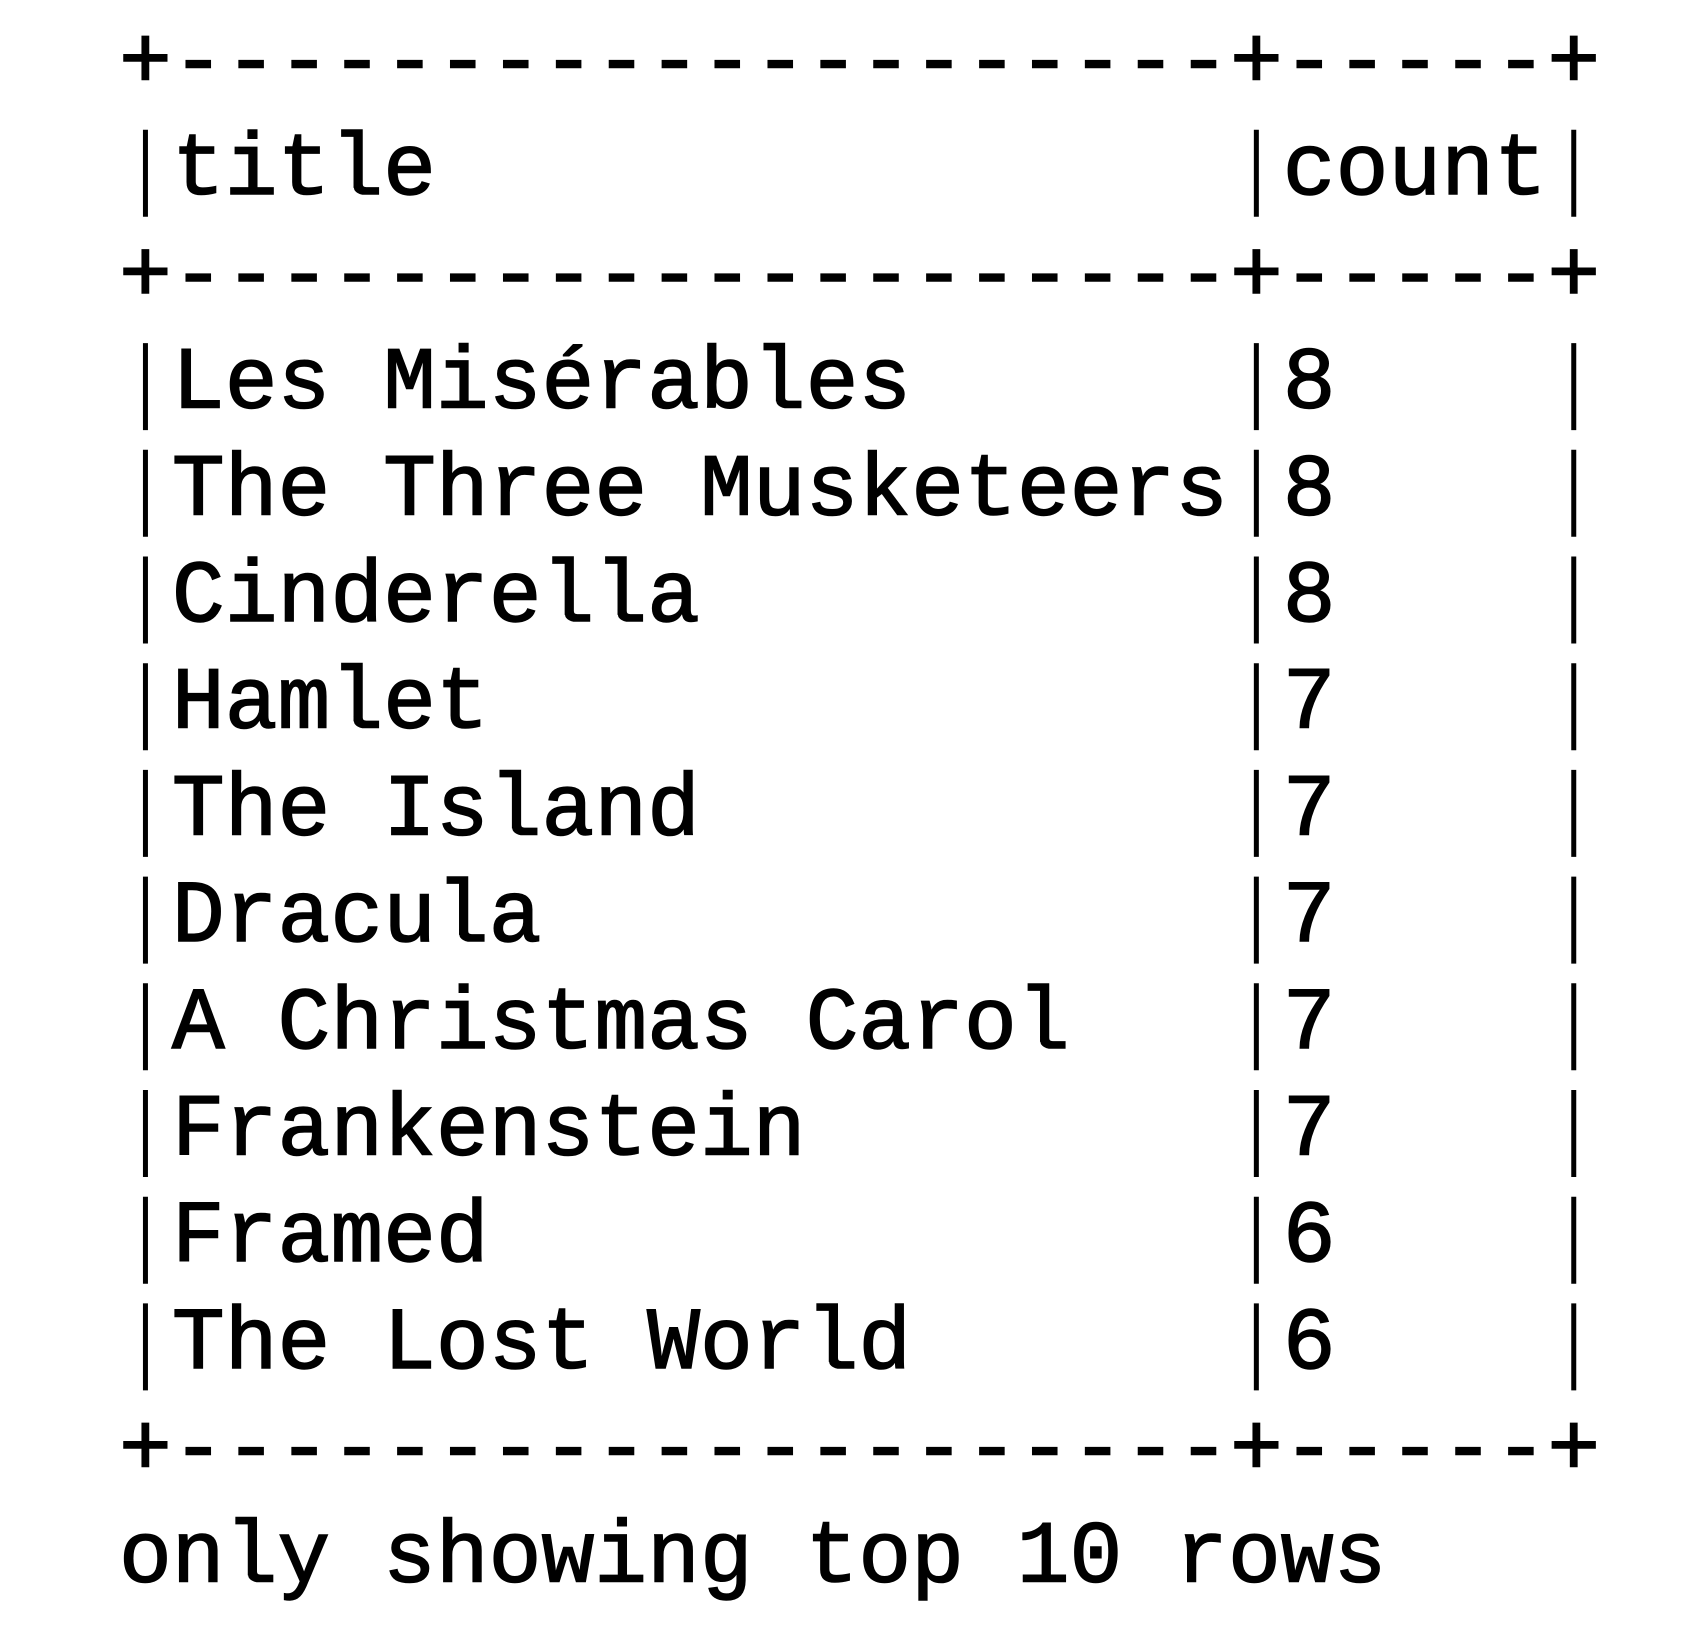  I want to click on footer-note: only showing top 10 rows, so click(752, 1558).